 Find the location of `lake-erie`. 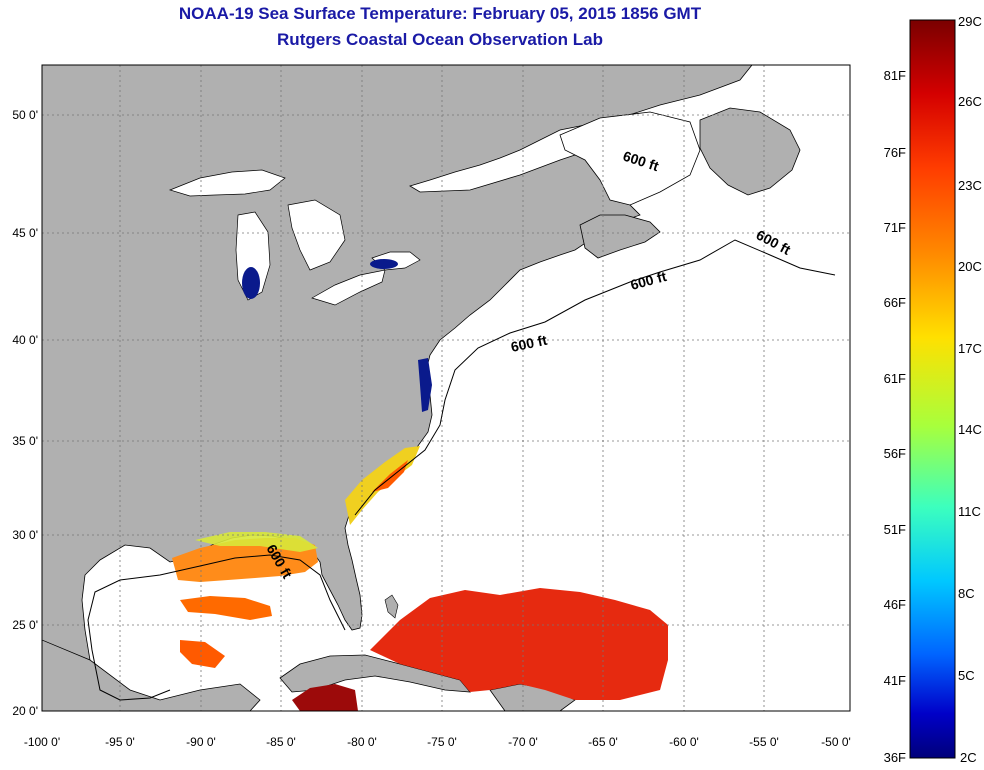

lake-erie is located at coordinates (348, 287).